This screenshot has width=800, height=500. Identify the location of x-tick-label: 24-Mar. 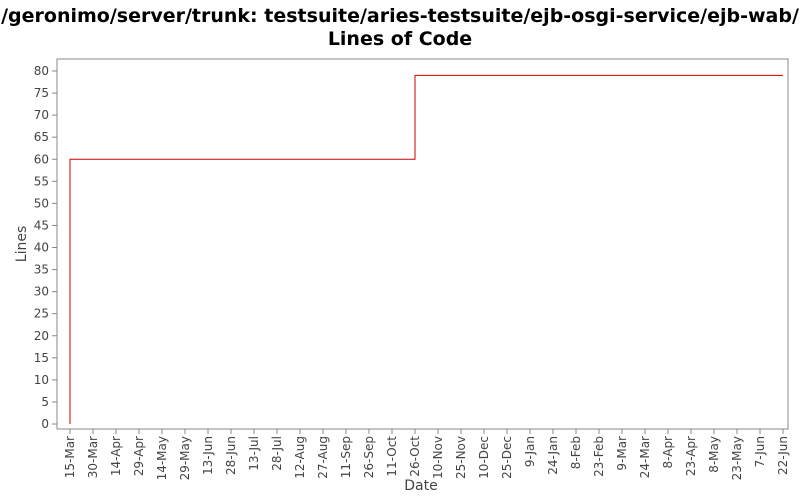
(645, 457).